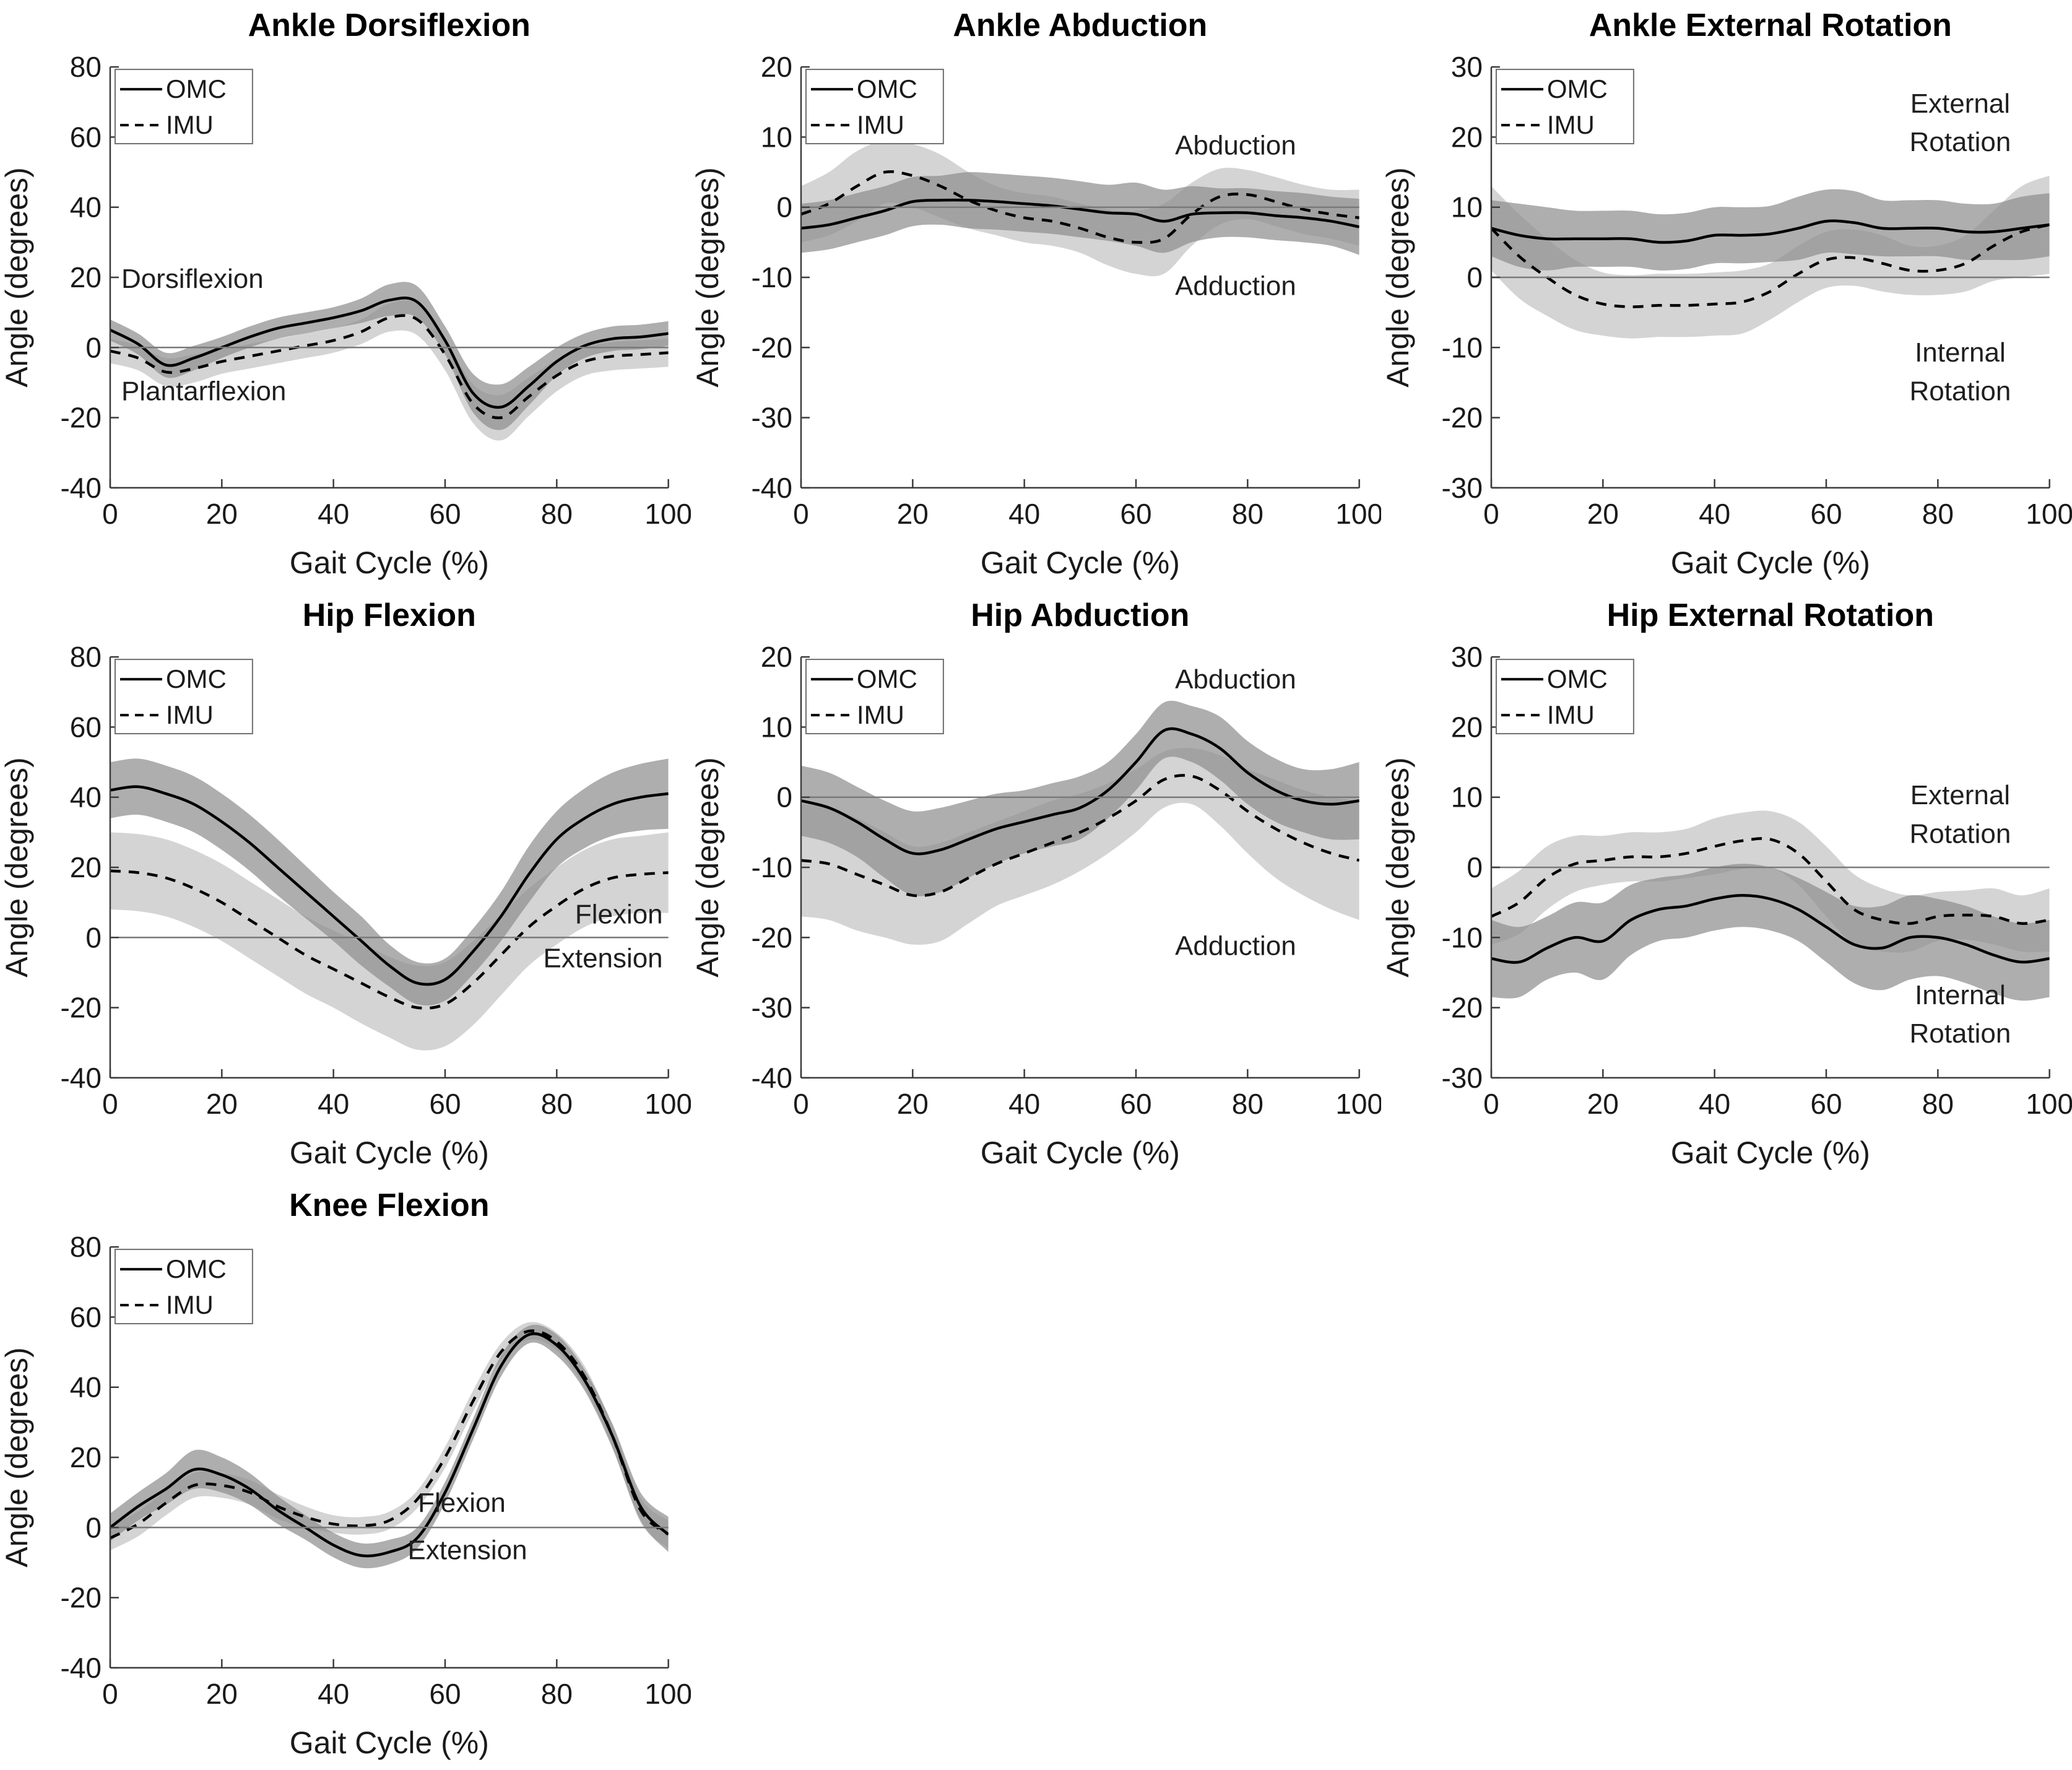 The width and height of the screenshot is (2072, 1770). Describe the element at coordinates (389, 1205) in the screenshot. I see `chart-title: Knee Flexion` at that location.